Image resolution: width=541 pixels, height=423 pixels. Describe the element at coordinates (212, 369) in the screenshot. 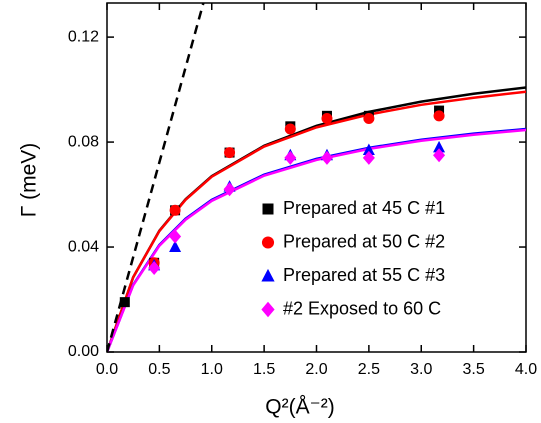

I see `x-tick-label: 1.0` at that location.